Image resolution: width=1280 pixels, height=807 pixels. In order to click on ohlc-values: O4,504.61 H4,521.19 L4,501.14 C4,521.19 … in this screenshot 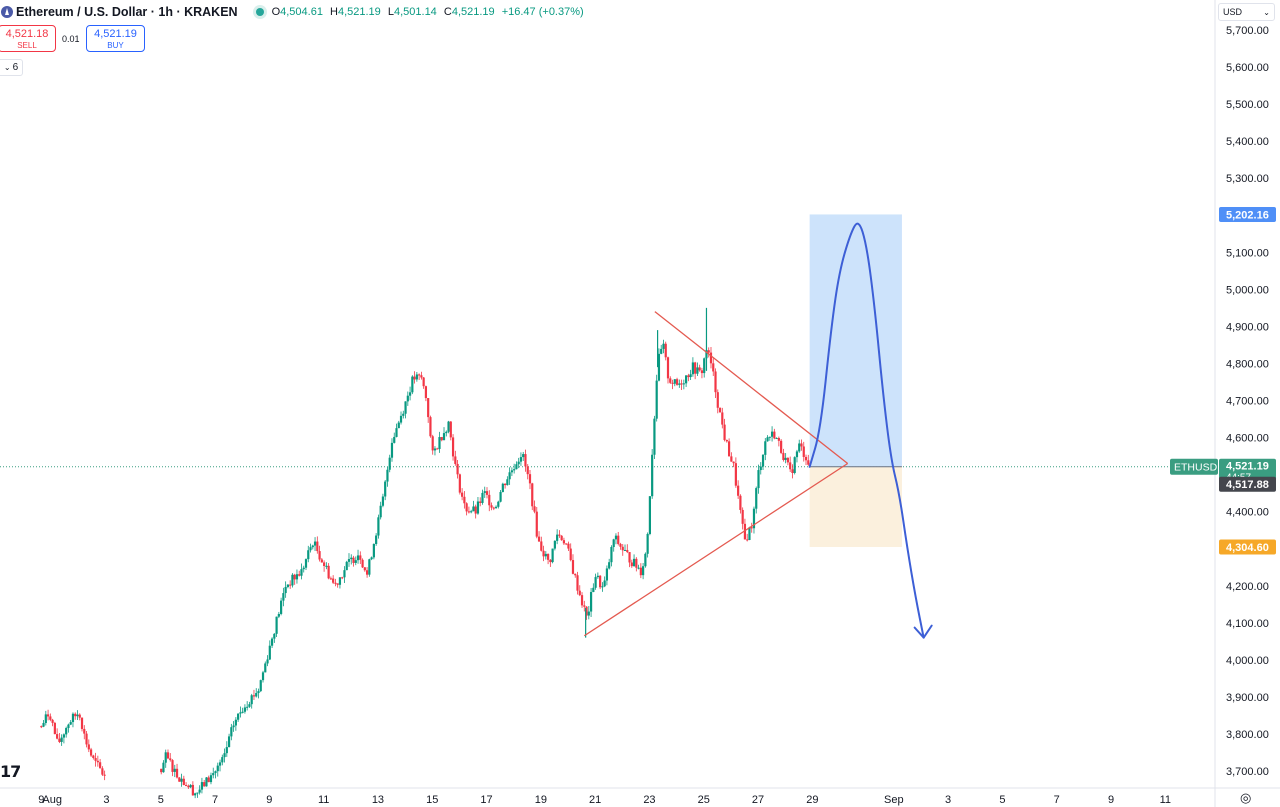, I will do `click(428, 12)`.